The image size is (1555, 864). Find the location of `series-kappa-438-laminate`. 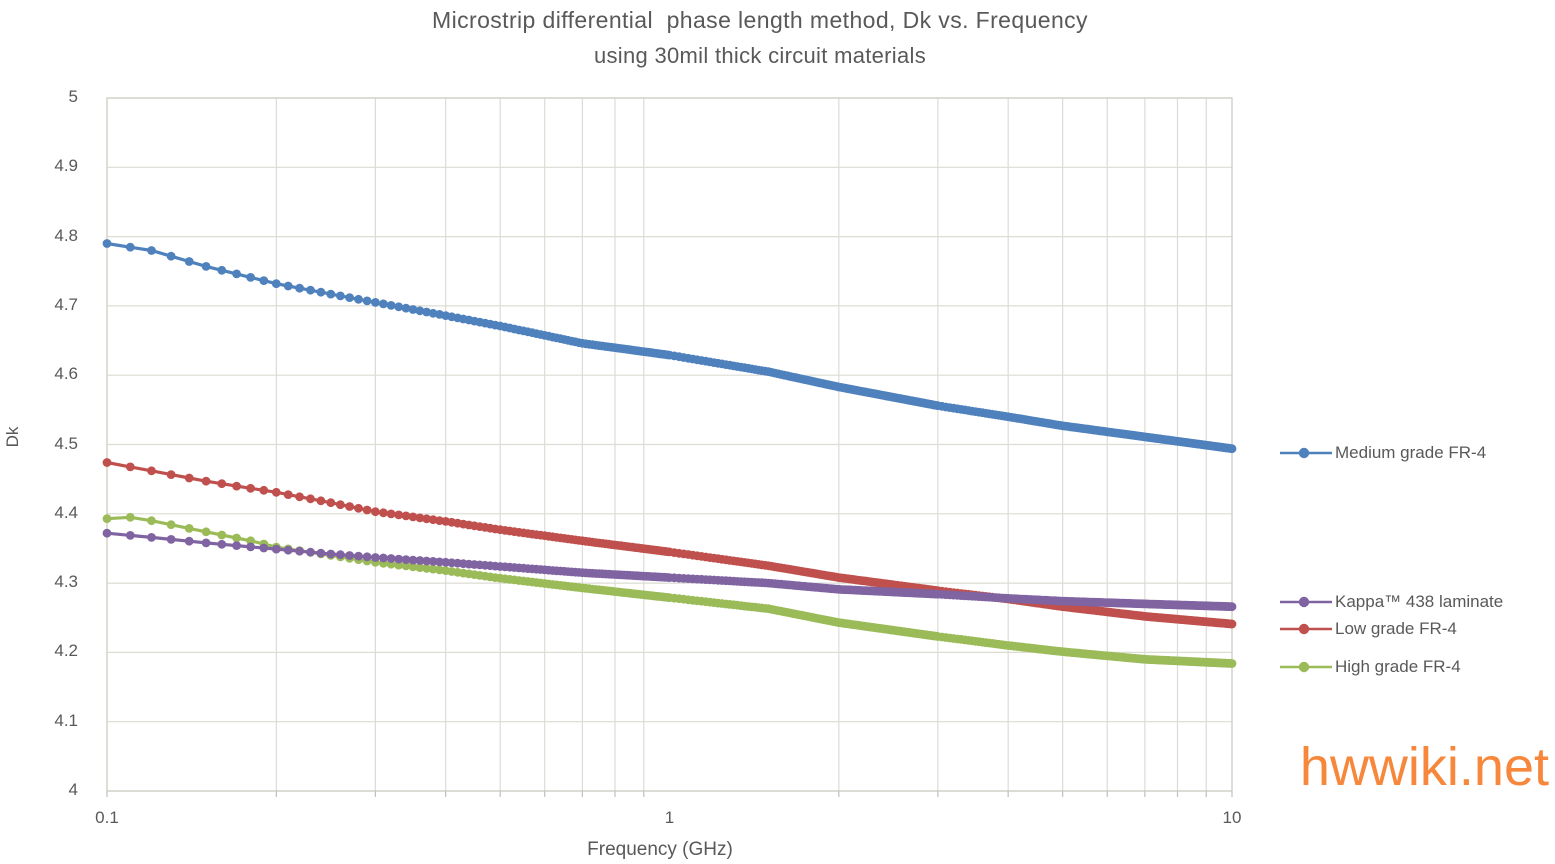

series-kappa-438-laminate is located at coordinates (669, 570).